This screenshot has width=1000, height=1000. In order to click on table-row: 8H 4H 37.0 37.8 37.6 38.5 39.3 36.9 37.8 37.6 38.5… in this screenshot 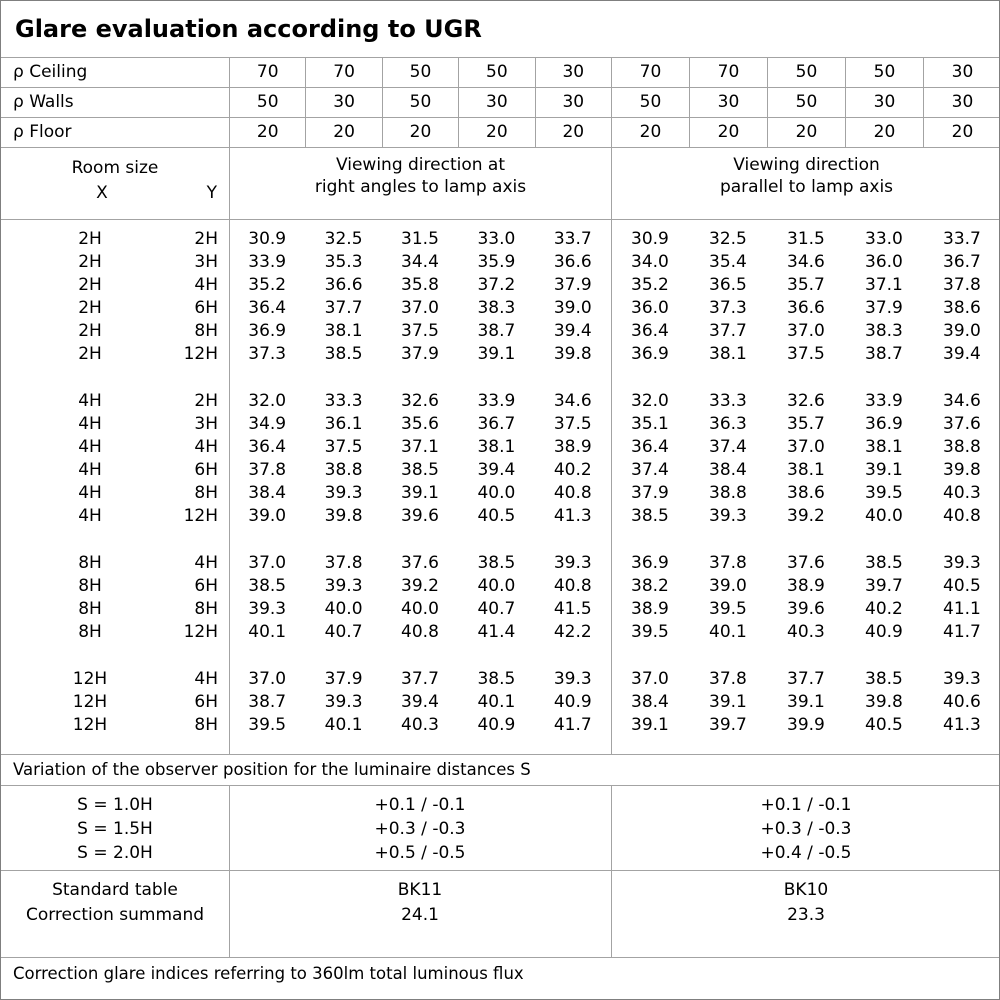, I will do `click(500, 563)`.